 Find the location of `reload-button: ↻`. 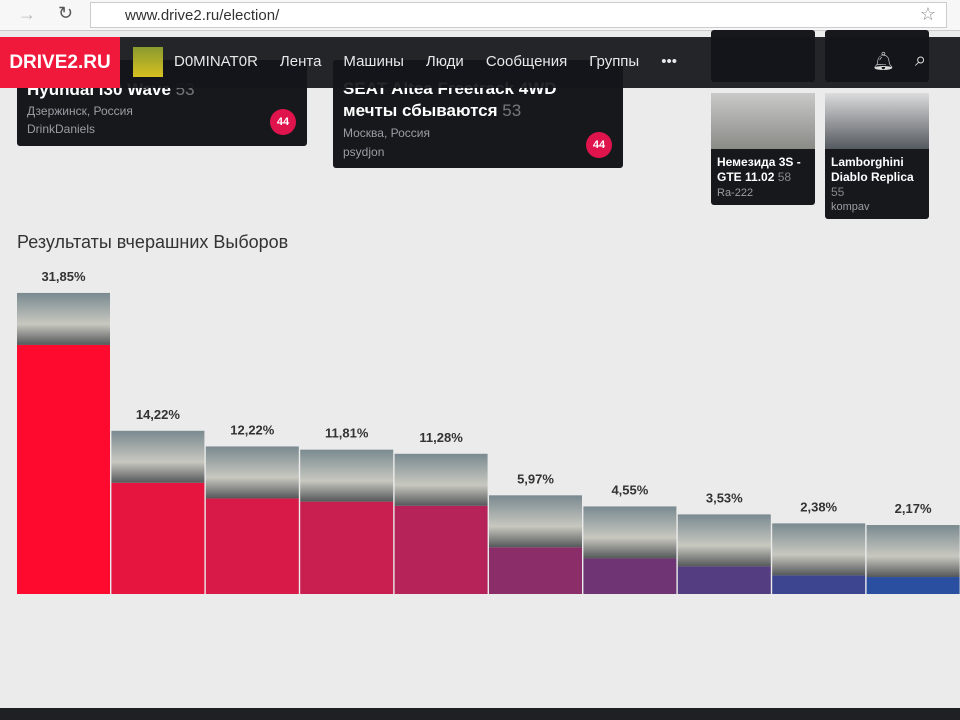

reload-button: ↻ is located at coordinates (66, 13).